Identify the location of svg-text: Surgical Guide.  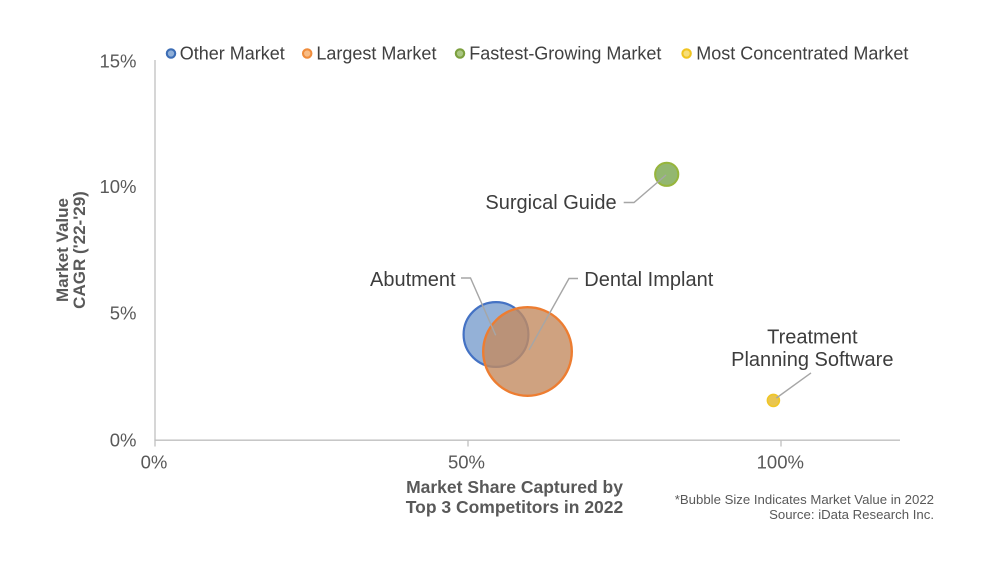
(550, 203).